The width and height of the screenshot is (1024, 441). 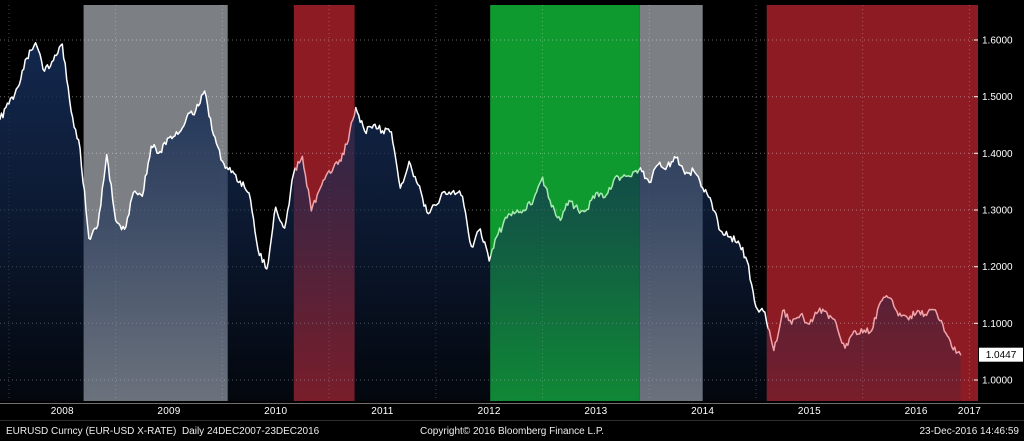 I want to click on svg-text: 1.0447, so click(x=1001, y=355).